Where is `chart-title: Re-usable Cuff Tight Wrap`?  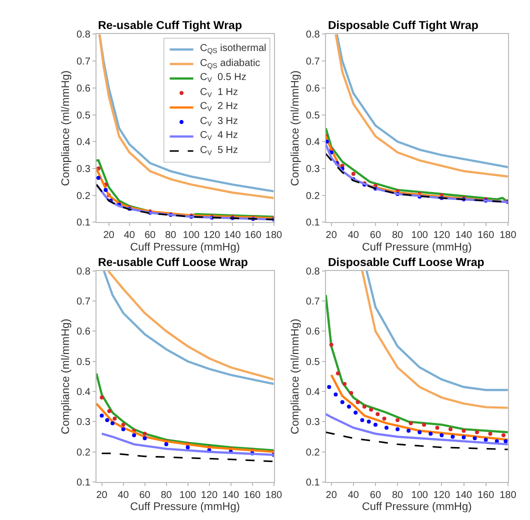
chart-title: Re-usable Cuff Tight Wrap is located at coordinates (170, 26).